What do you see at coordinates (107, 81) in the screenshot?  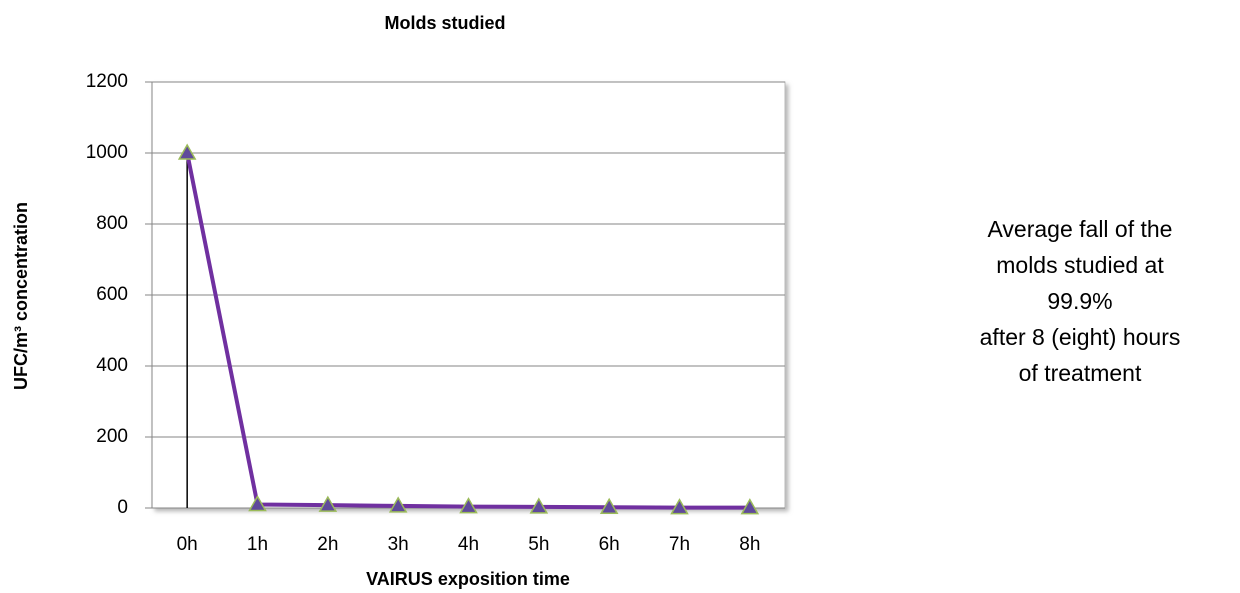 I see `y-tick-label: 1200` at bounding box center [107, 81].